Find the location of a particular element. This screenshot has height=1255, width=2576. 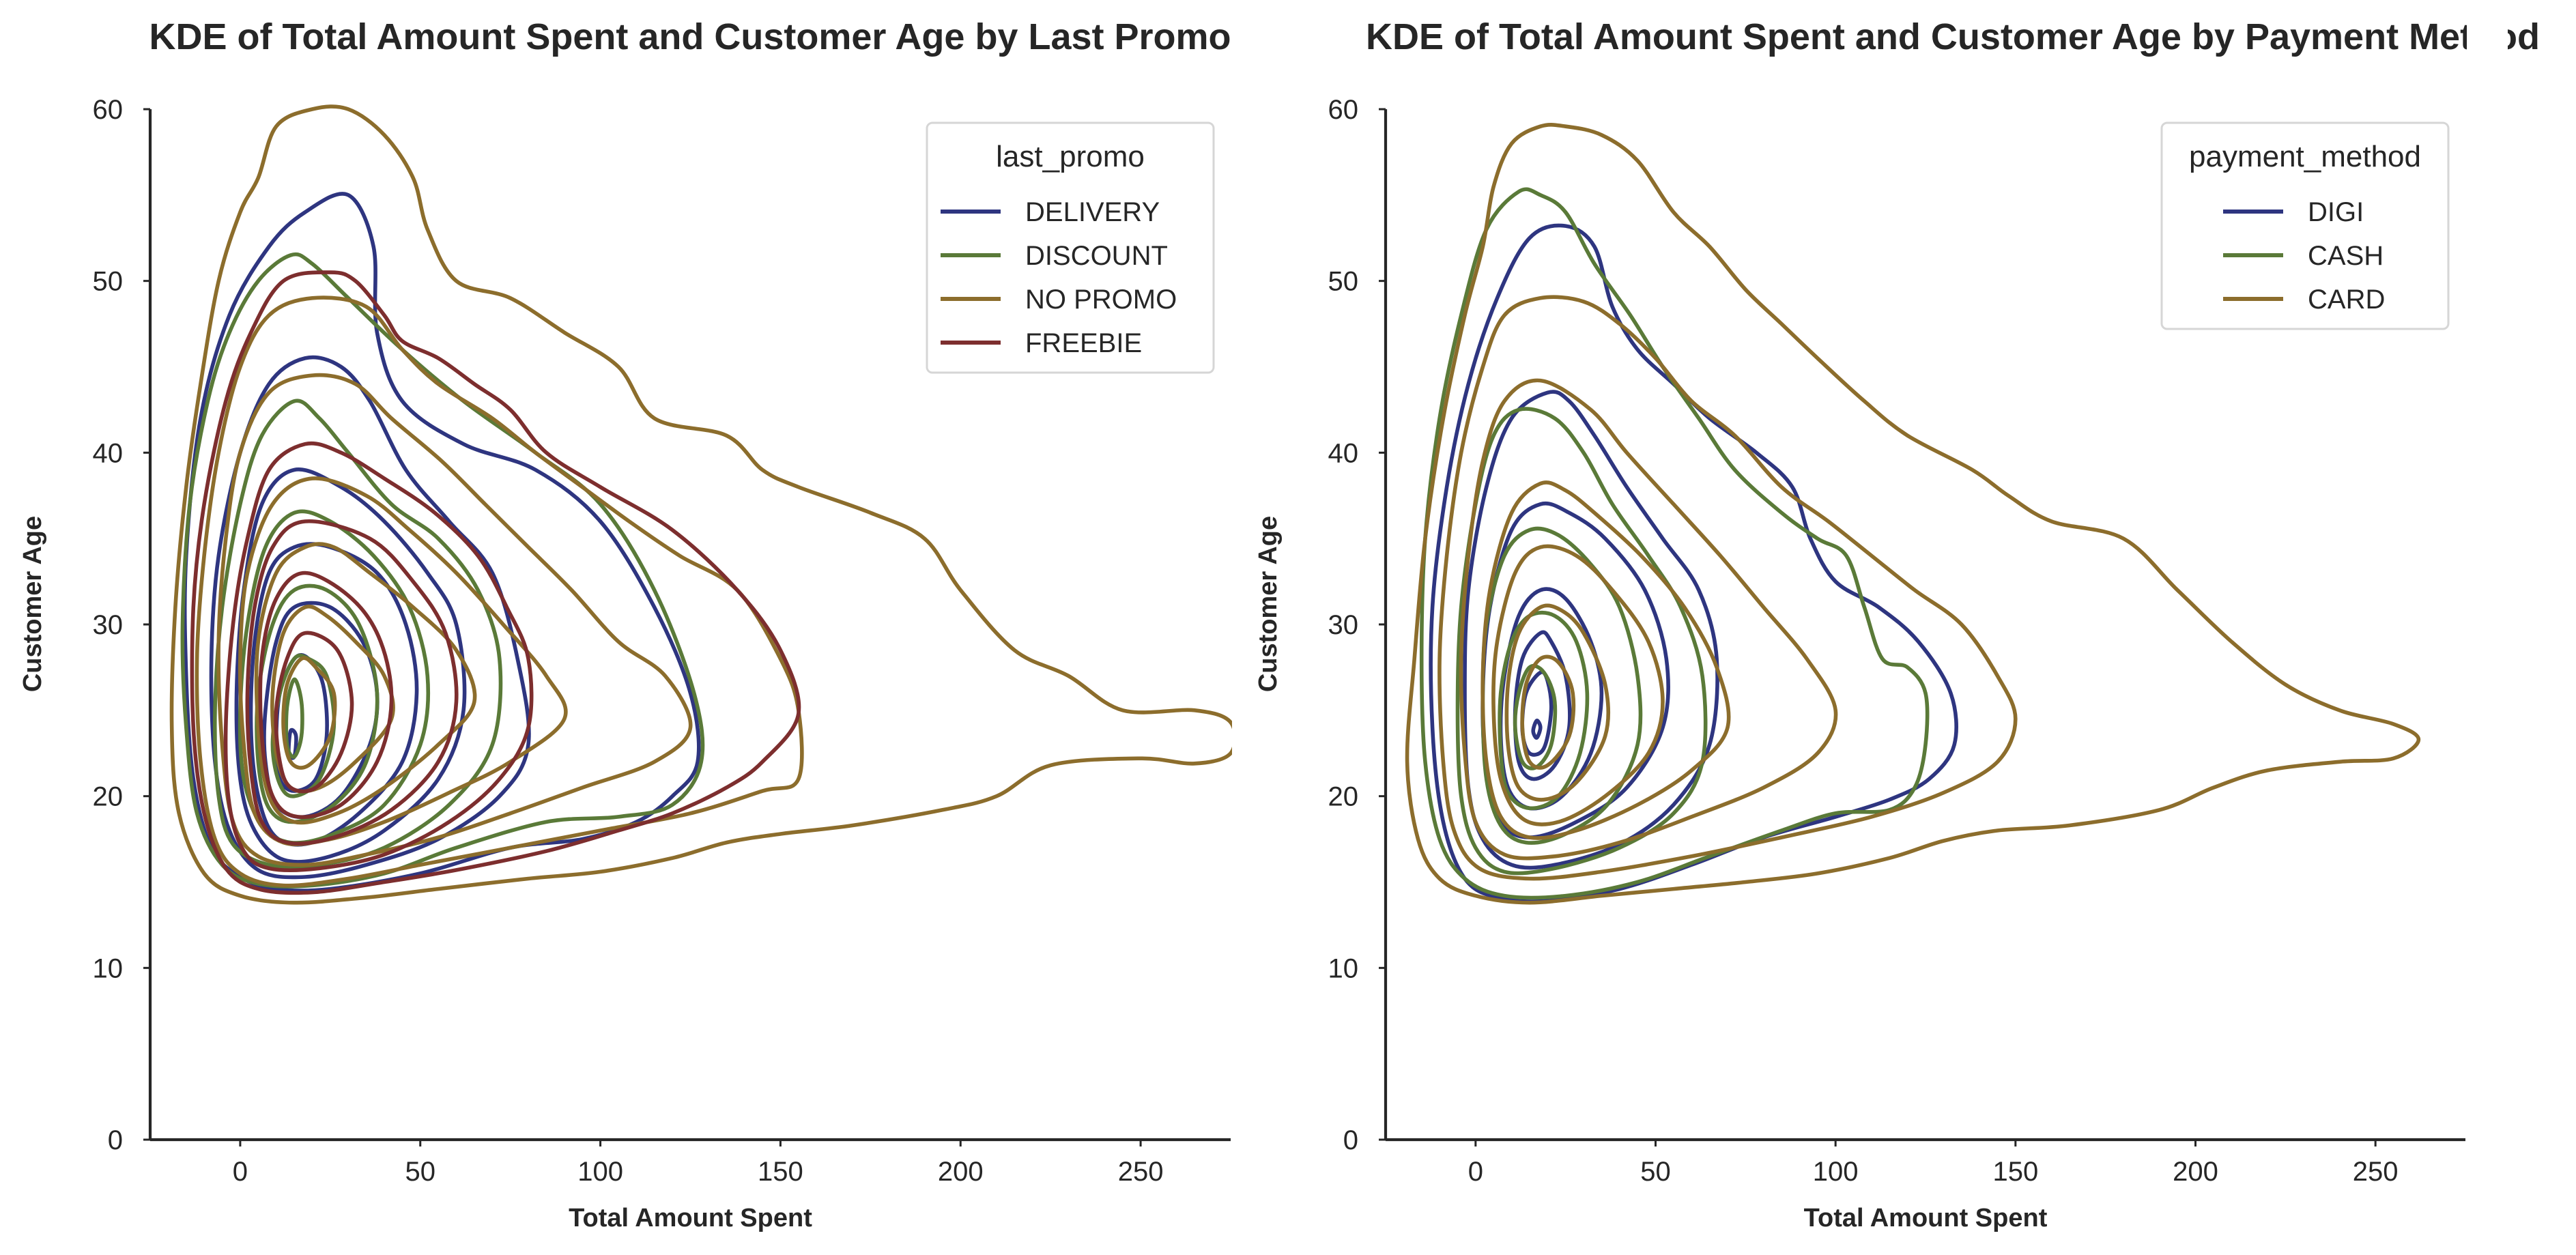

legend-label-cash: CASH is located at coordinates (2346, 256).